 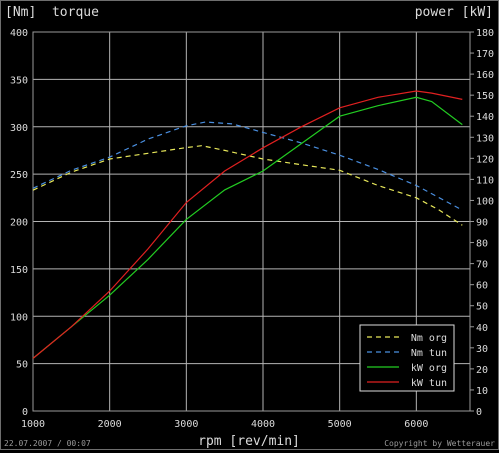 I want to click on x-tick-label: 4000, so click(x=263, y=424).